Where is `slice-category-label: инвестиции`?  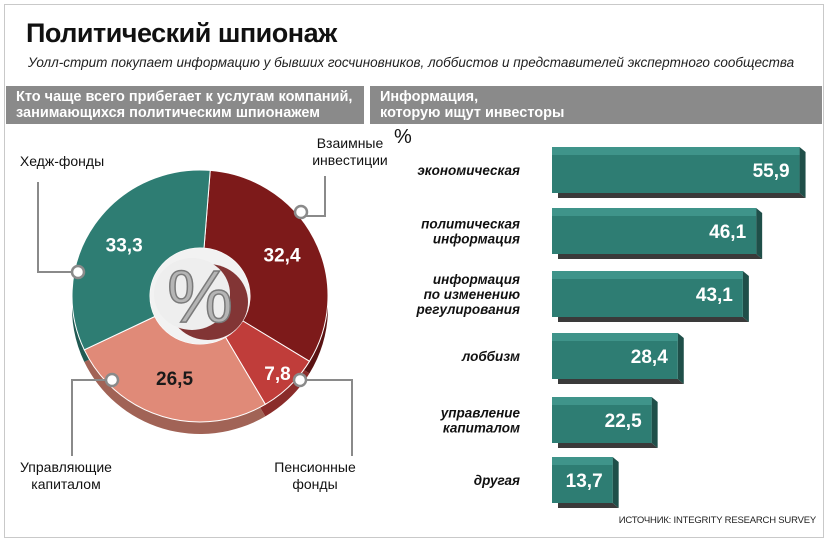
slice-category-label: инвестиции is located at coordinates (350, 160).